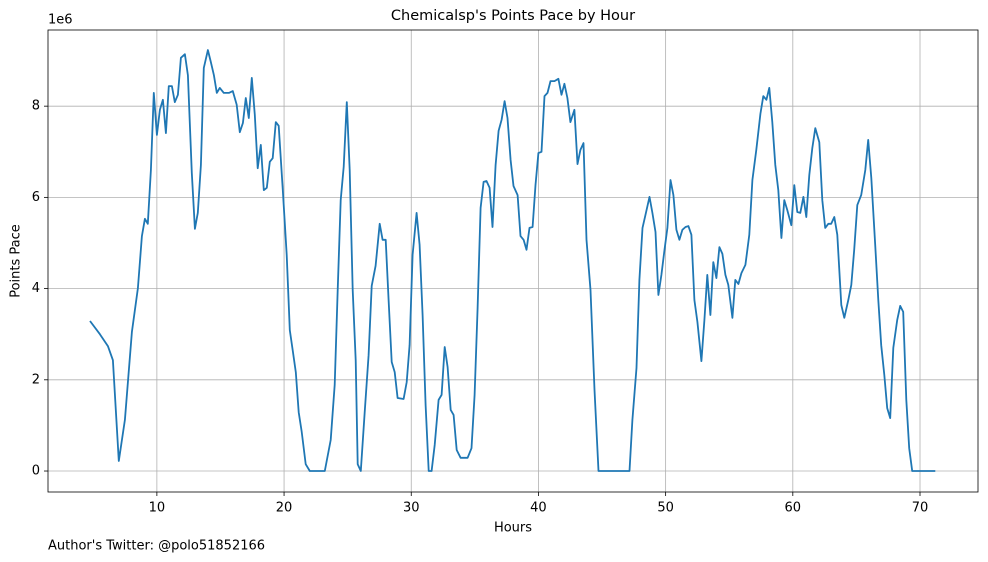 This screenshot has height=562, width=988. Describe the element at coordinates (284, 508) in the screenshot. I see `x-tick-label: 20` at that location.